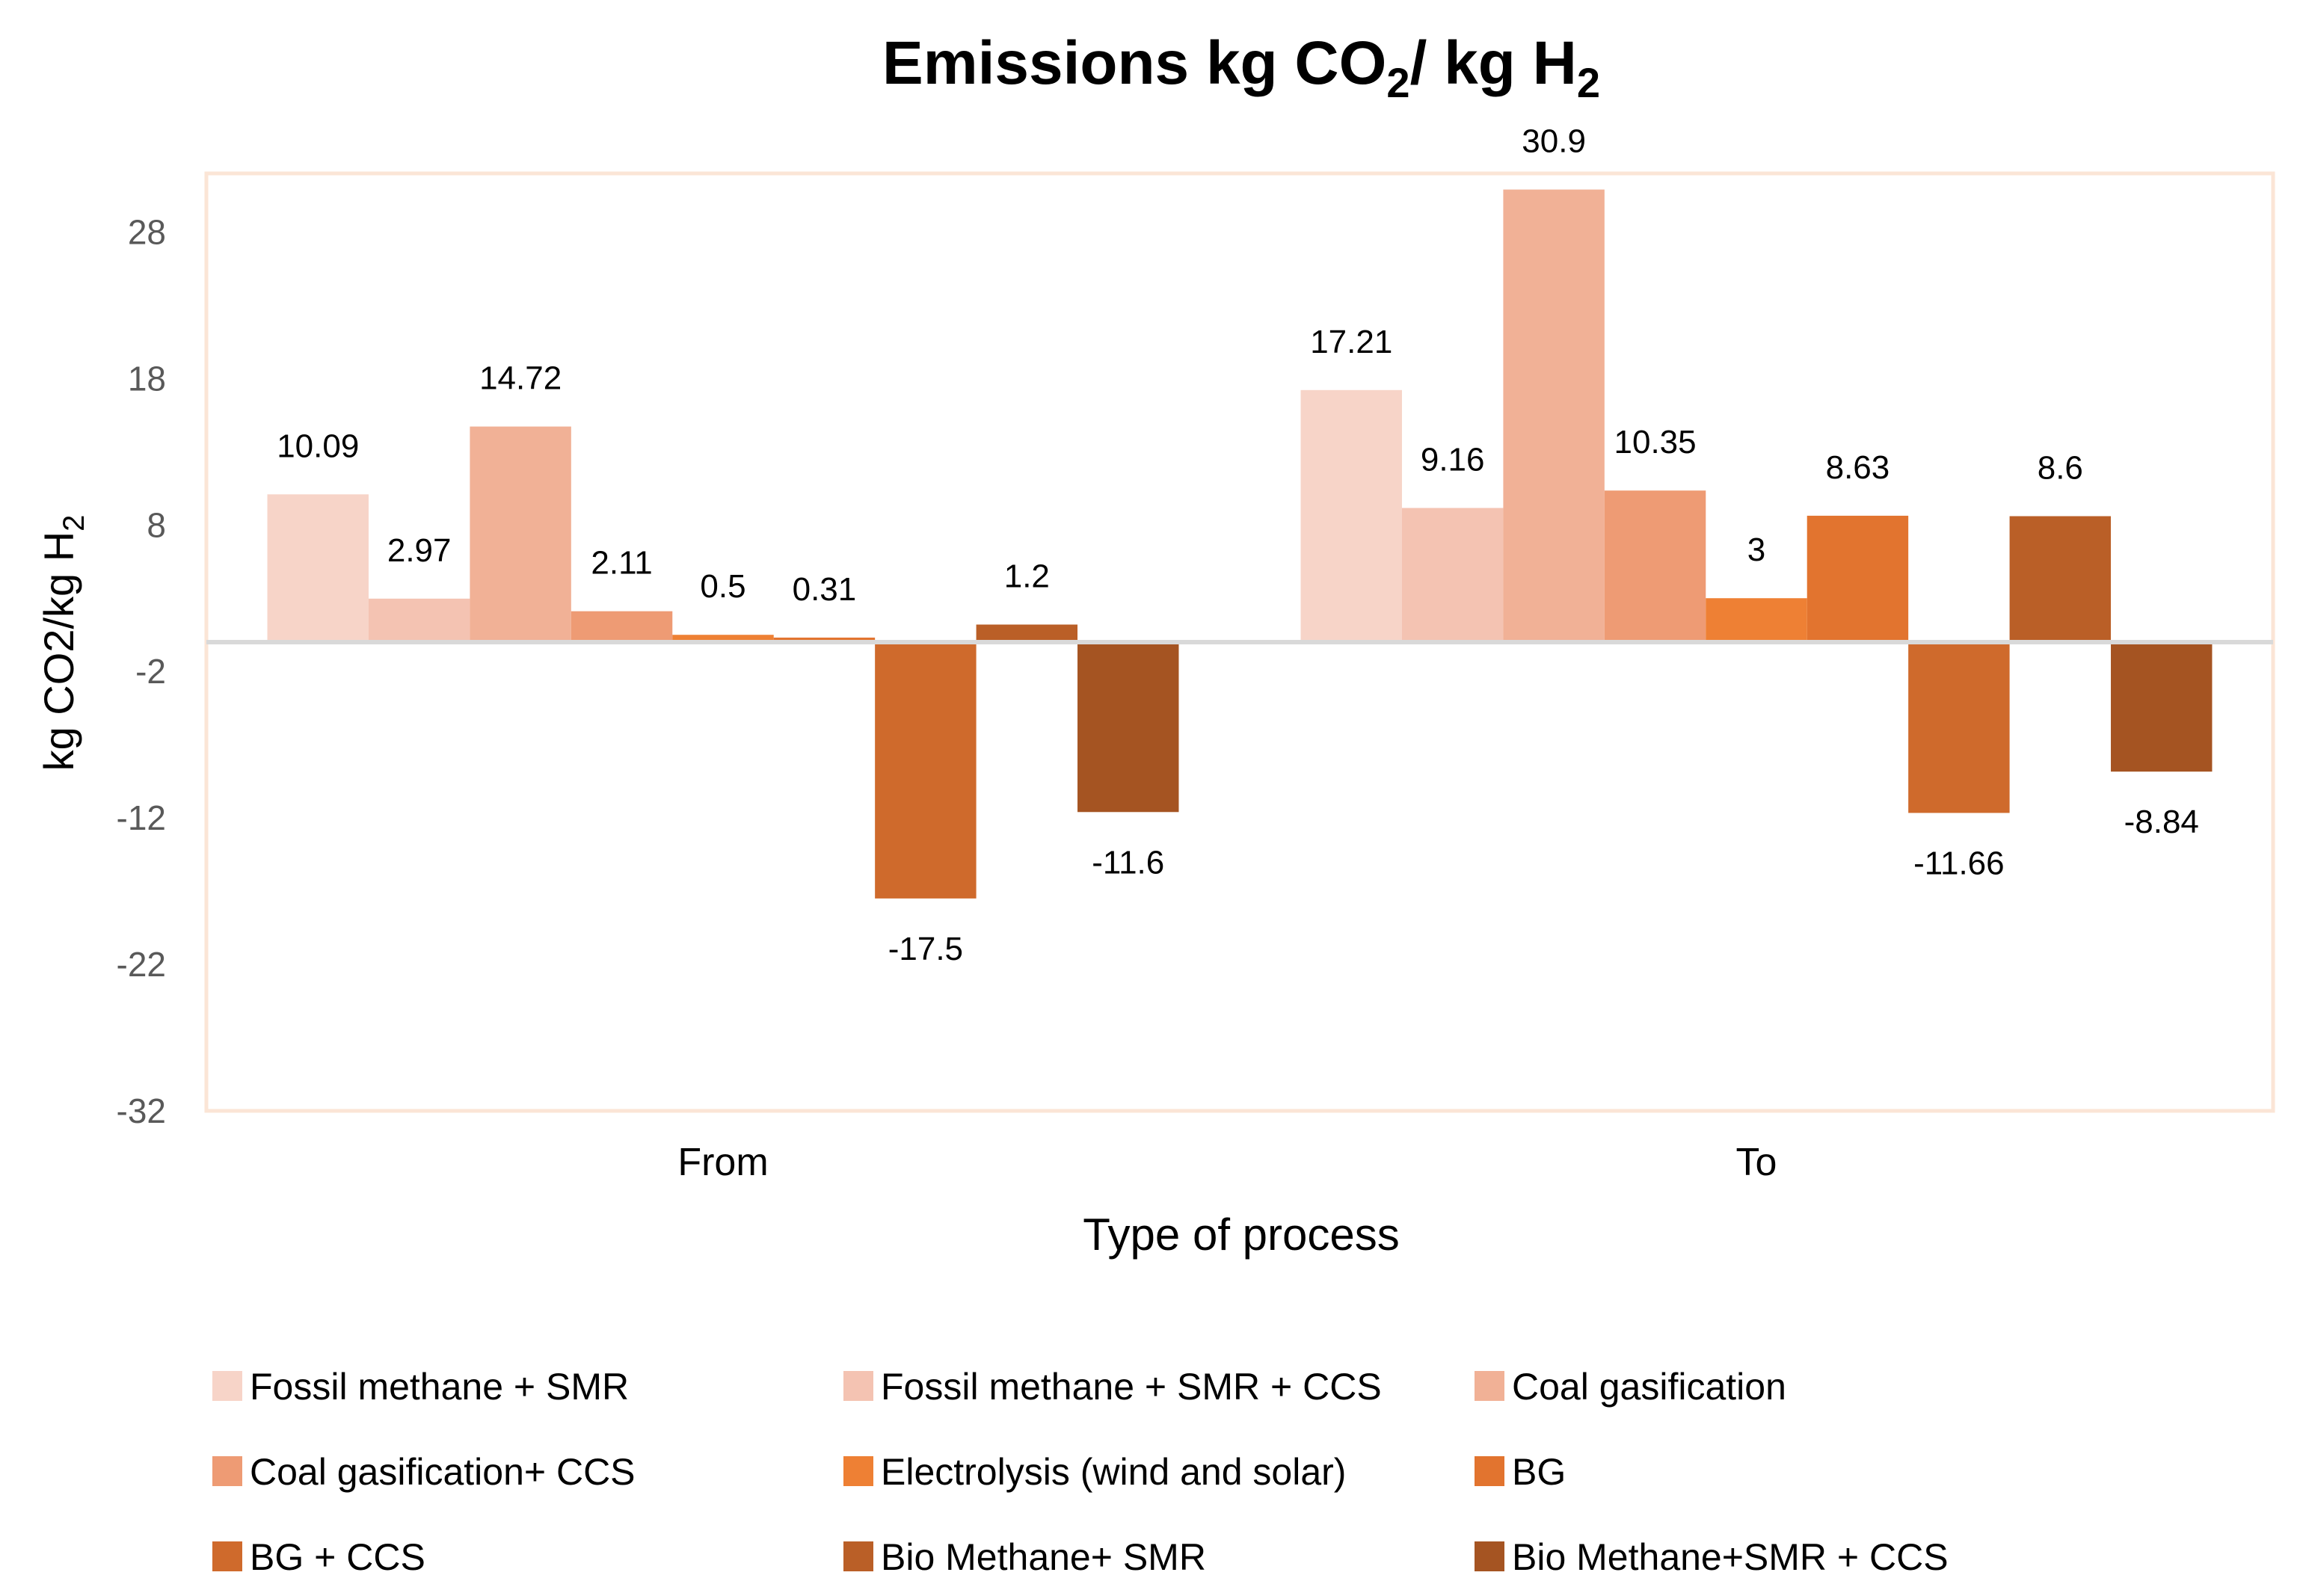  What do you see at coordinates (1756, 1163) in the screenshot?
I see `x-category-label: To` at bounding box center [1756, 1163].